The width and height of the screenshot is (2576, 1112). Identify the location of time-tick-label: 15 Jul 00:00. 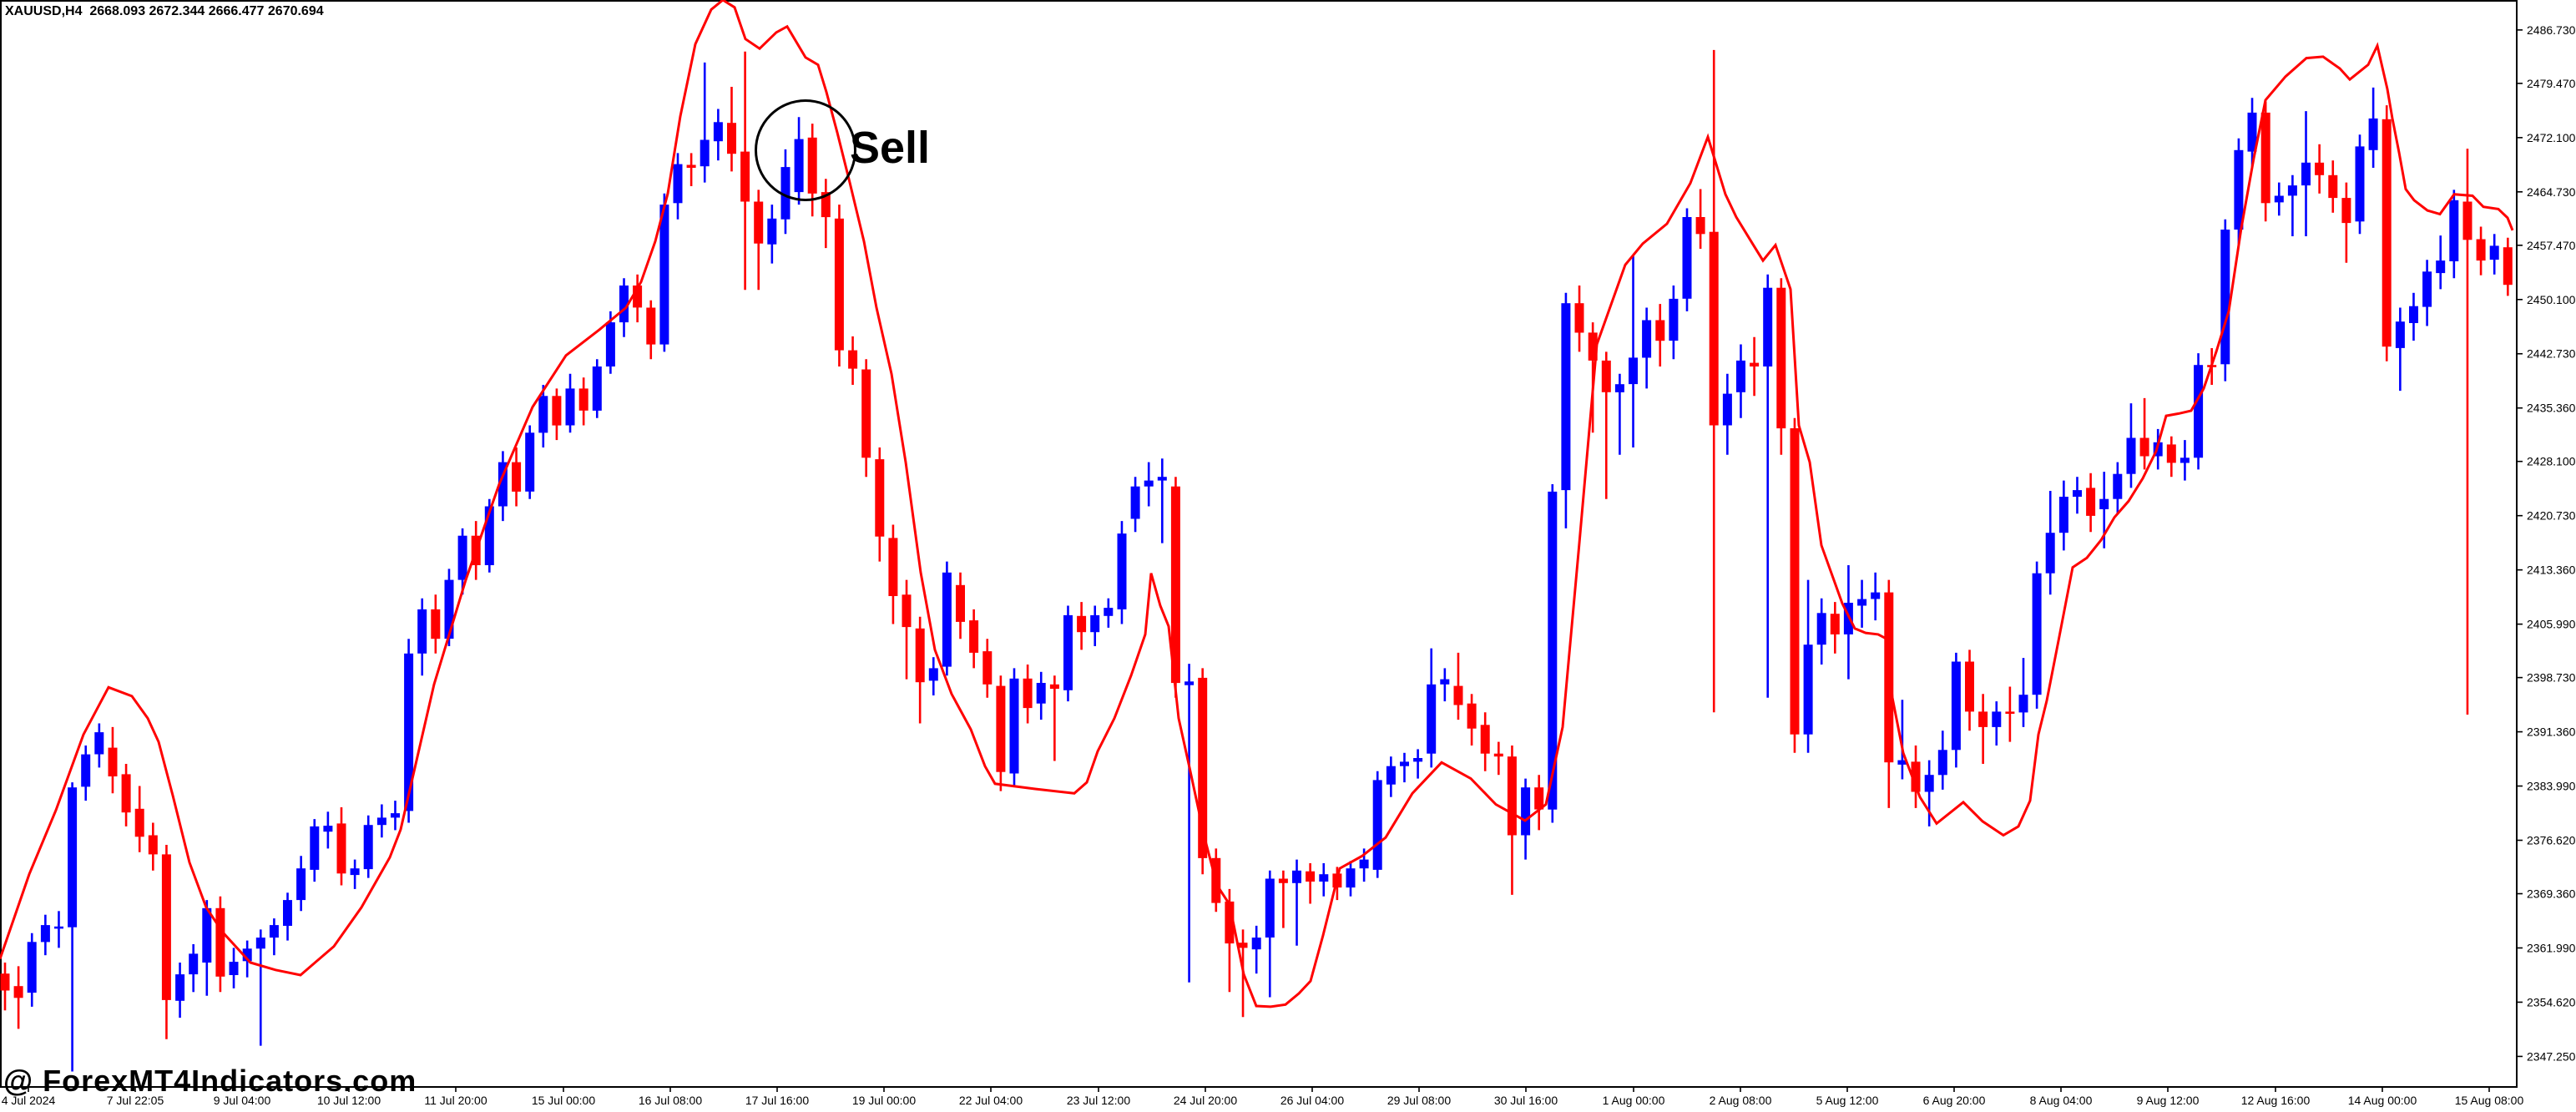
(563, 1100).